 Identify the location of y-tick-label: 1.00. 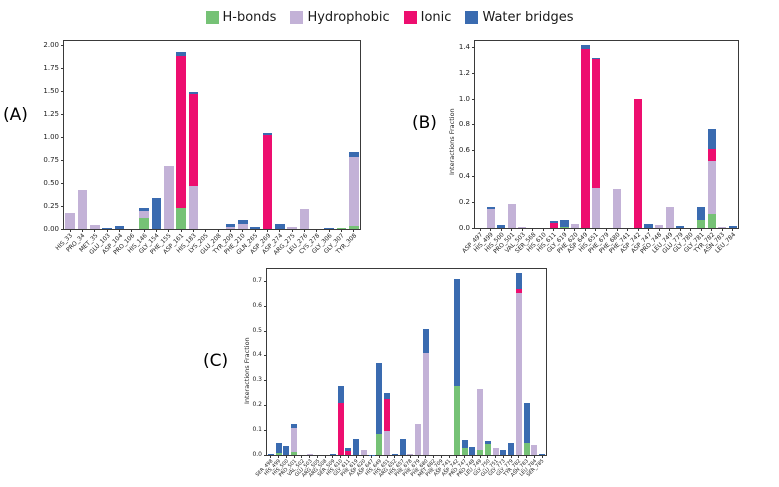
(51, 136).